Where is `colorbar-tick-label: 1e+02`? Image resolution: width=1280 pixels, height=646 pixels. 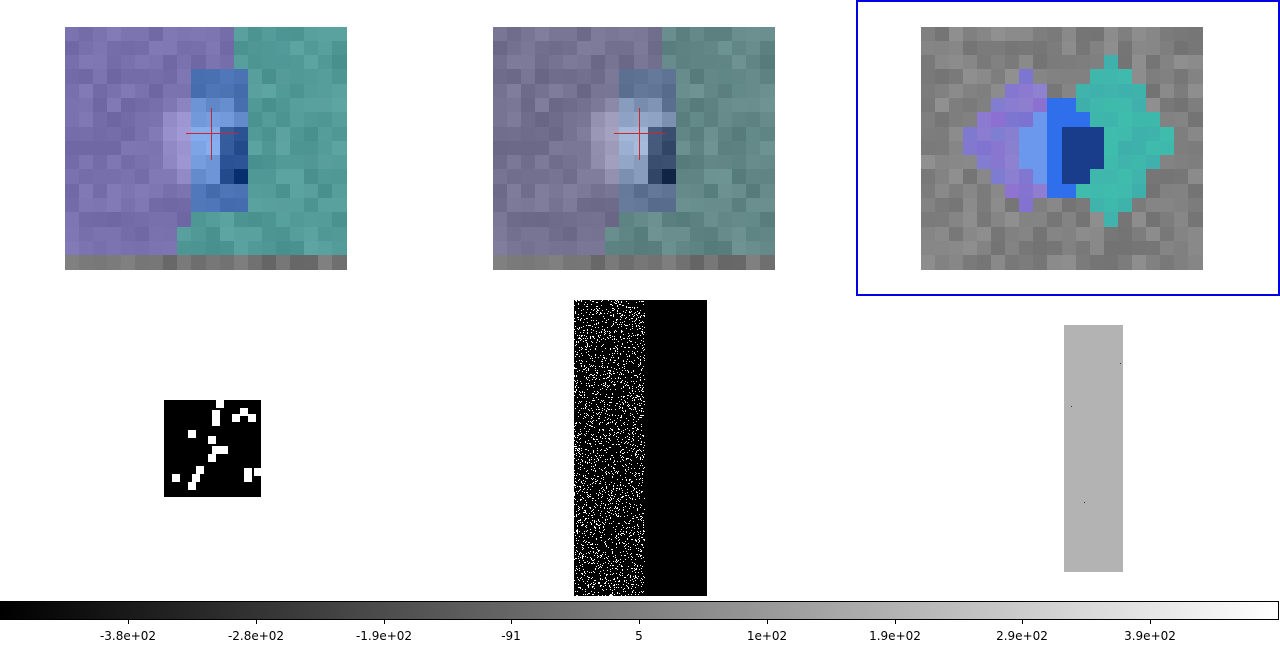 colorbar-tick-label: 1e+02 is located at coordinates (767, 636).